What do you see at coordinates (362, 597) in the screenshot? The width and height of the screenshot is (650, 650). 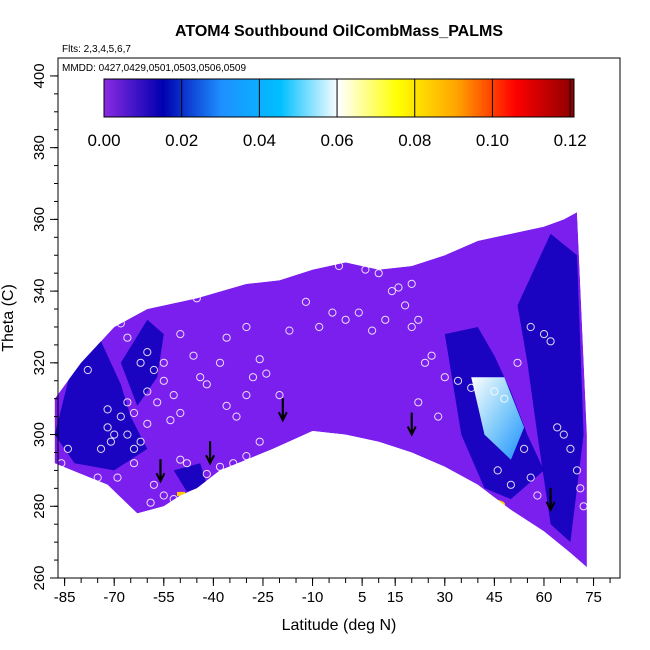 I see `x-tick-label-6: 5` at bounding box center [362, 597].